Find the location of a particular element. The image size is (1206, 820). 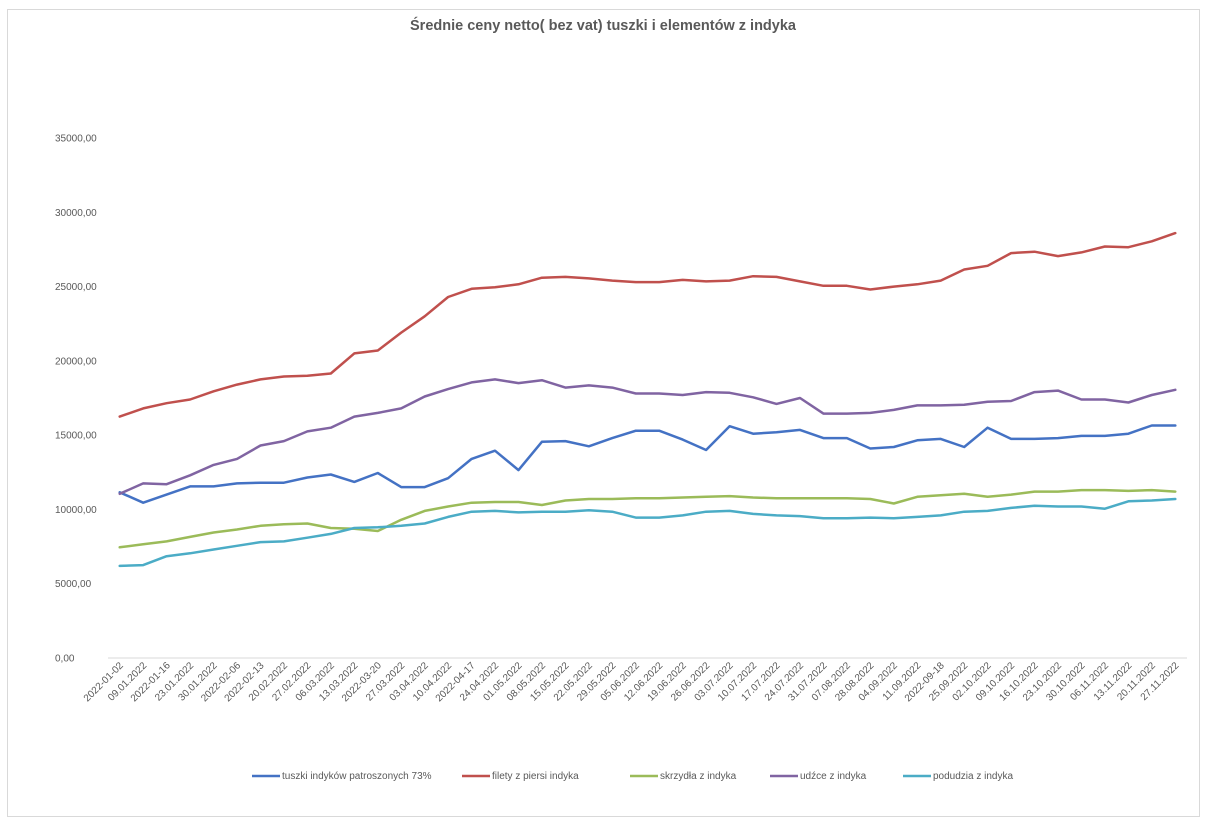

legend-label: skrzydła z indyka is located at coordinates (698, 776).